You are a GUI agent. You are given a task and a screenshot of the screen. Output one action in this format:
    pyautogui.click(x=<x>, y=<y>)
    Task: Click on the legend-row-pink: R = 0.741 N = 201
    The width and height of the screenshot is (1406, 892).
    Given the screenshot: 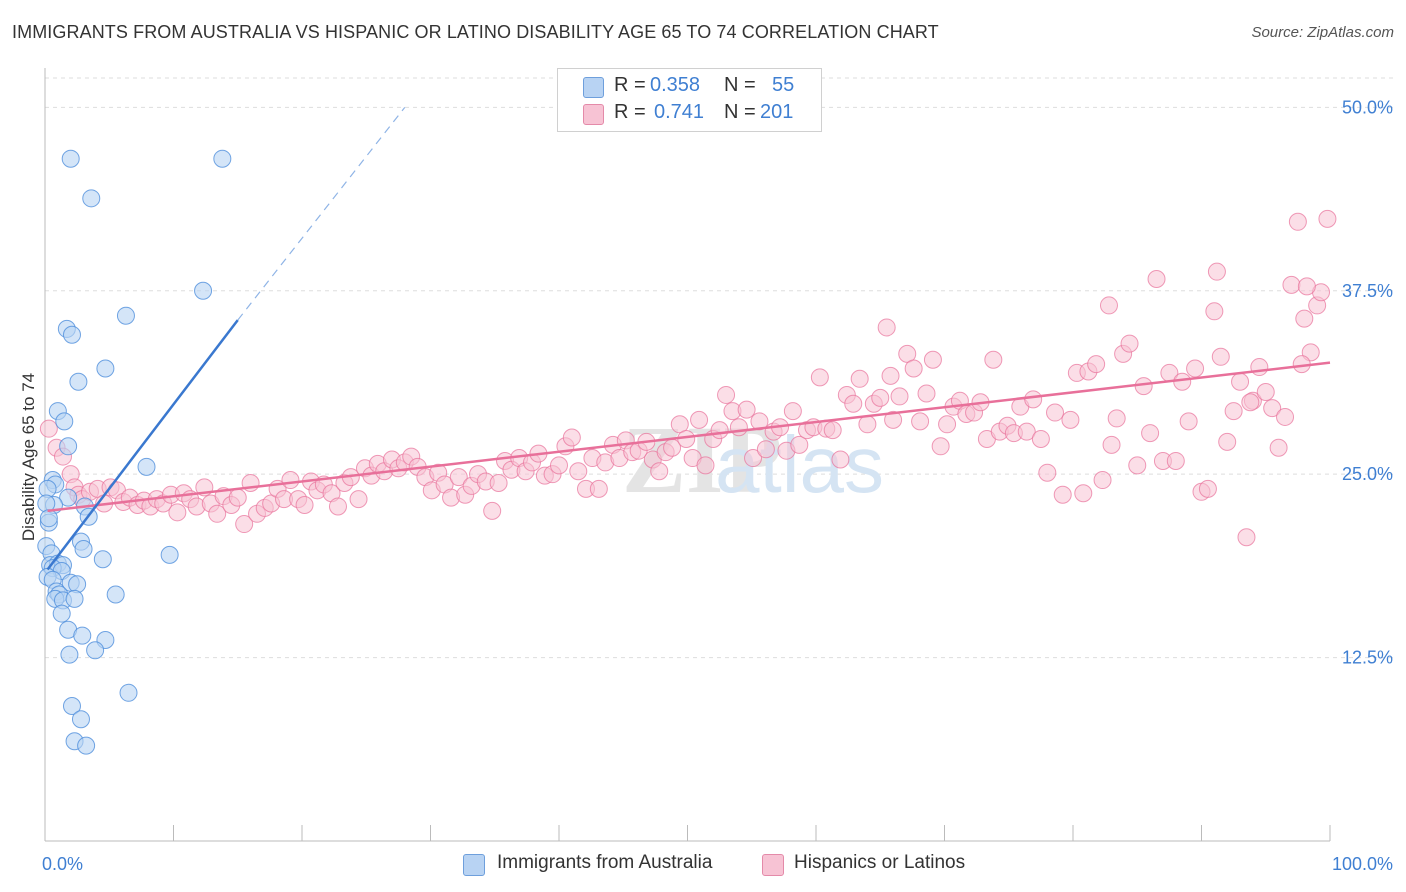 What is the action you would take?
    pyautogui.click(x=689, y=114)
    